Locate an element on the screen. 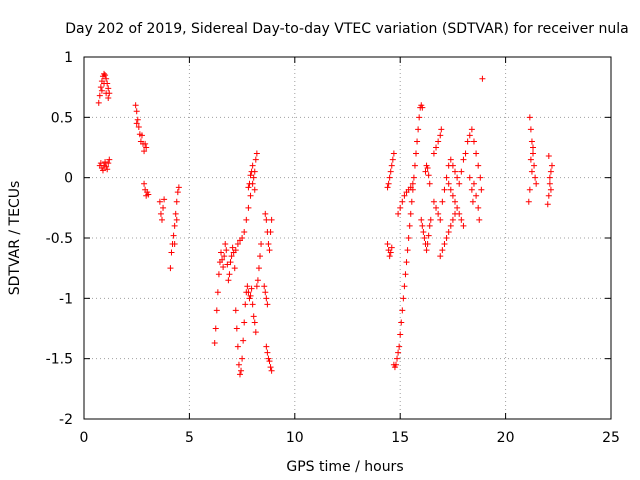  y-tick-label: -1.5 is located at coordinates (59, 360).